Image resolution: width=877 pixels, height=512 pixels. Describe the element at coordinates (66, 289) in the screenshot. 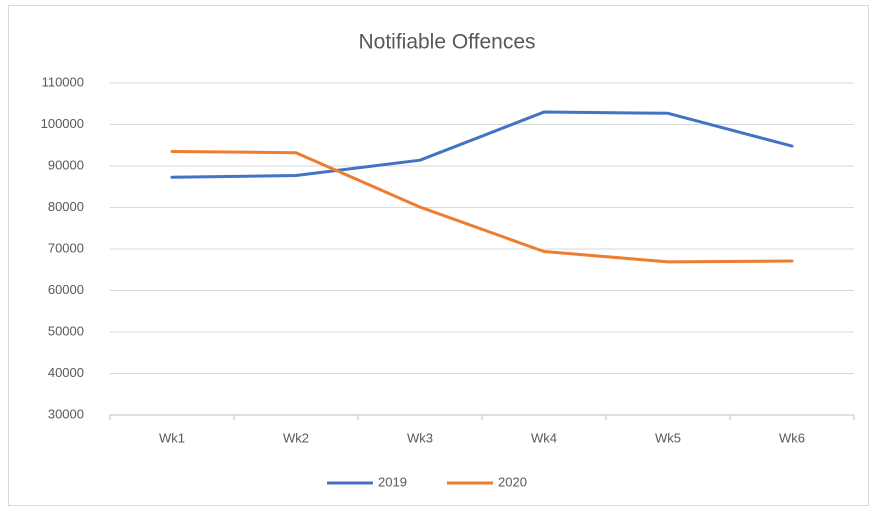

I see `y-tick-label: 60000` at that location.